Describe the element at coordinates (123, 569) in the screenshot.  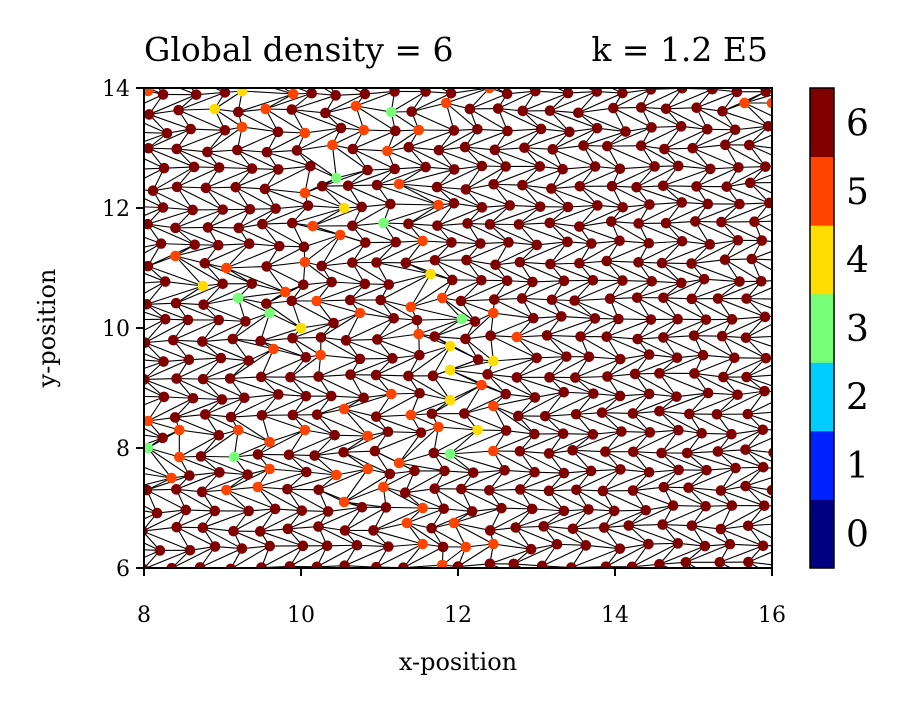
I see `y-tick-label: 6` at that location.